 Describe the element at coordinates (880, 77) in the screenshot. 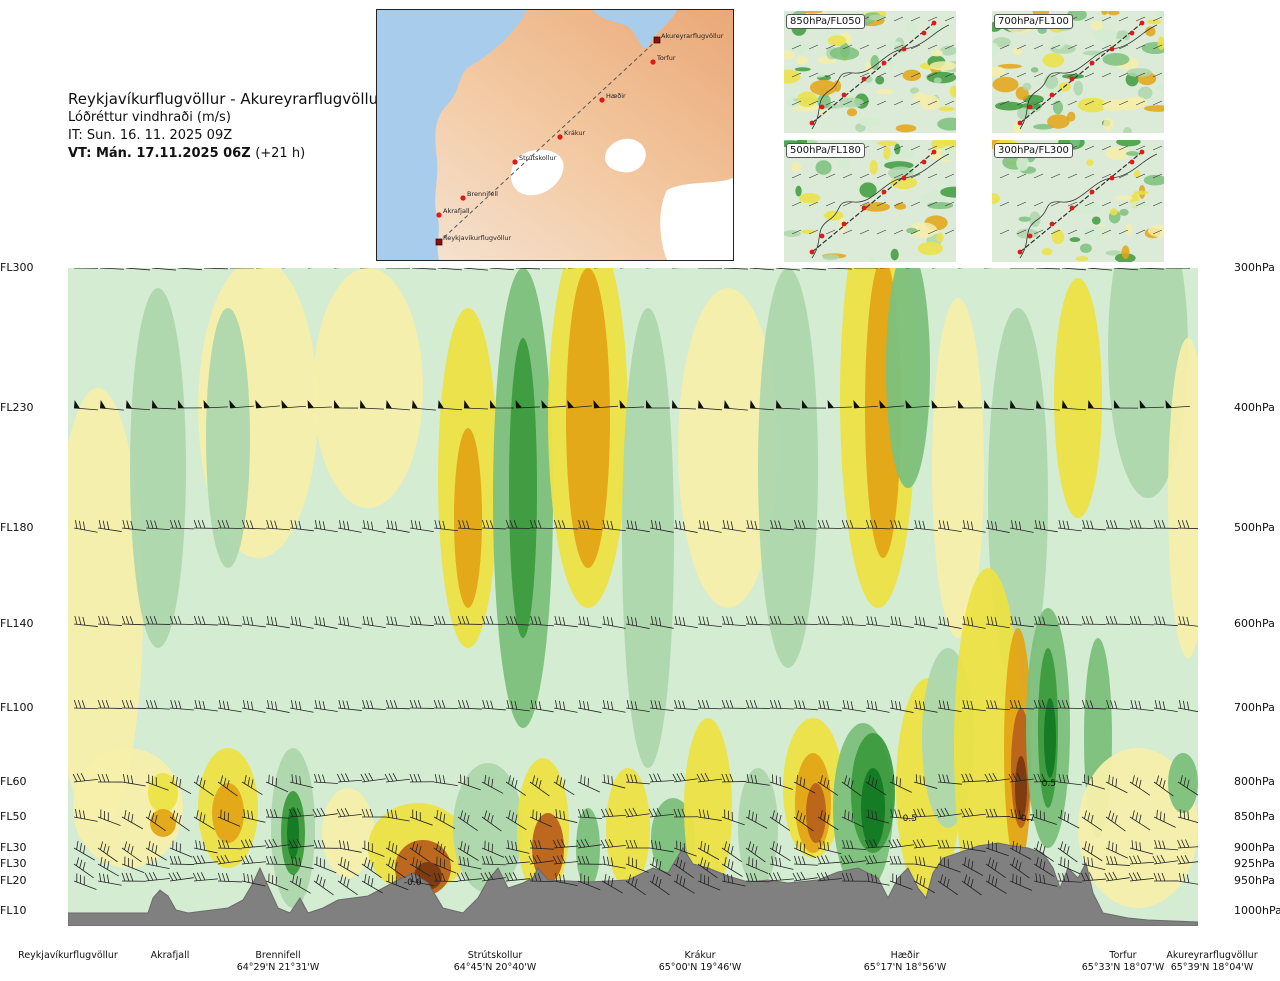

I see `mini-map-coastline` at that location.